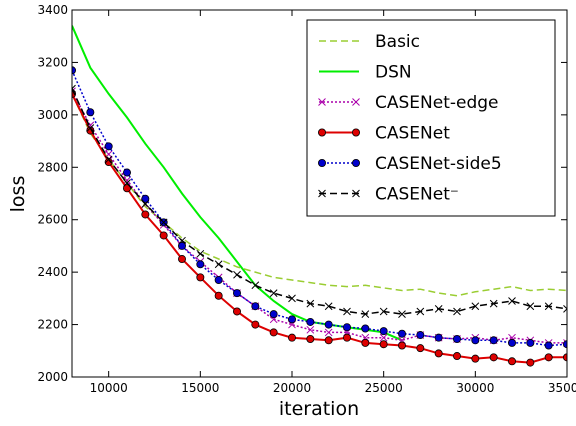 The width and height of the screenshot is (576, 426). Describe the element at coordinates (383, 134) in the screenshot. I see `legend-item-casenet: CASENet` at that location.